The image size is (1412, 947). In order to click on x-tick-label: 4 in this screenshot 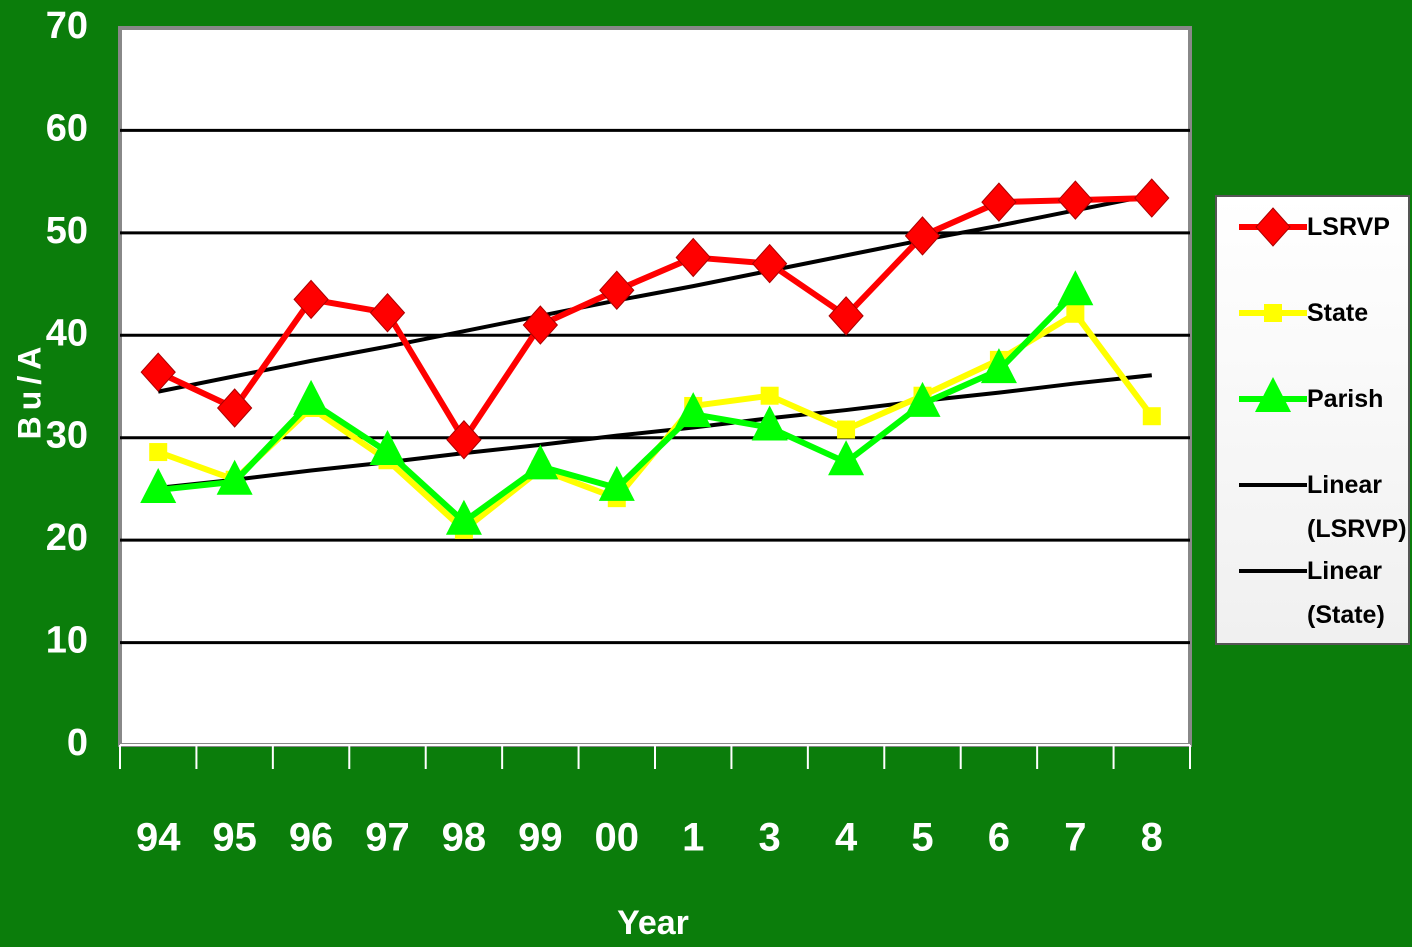, I will do `click(846, 838)`.